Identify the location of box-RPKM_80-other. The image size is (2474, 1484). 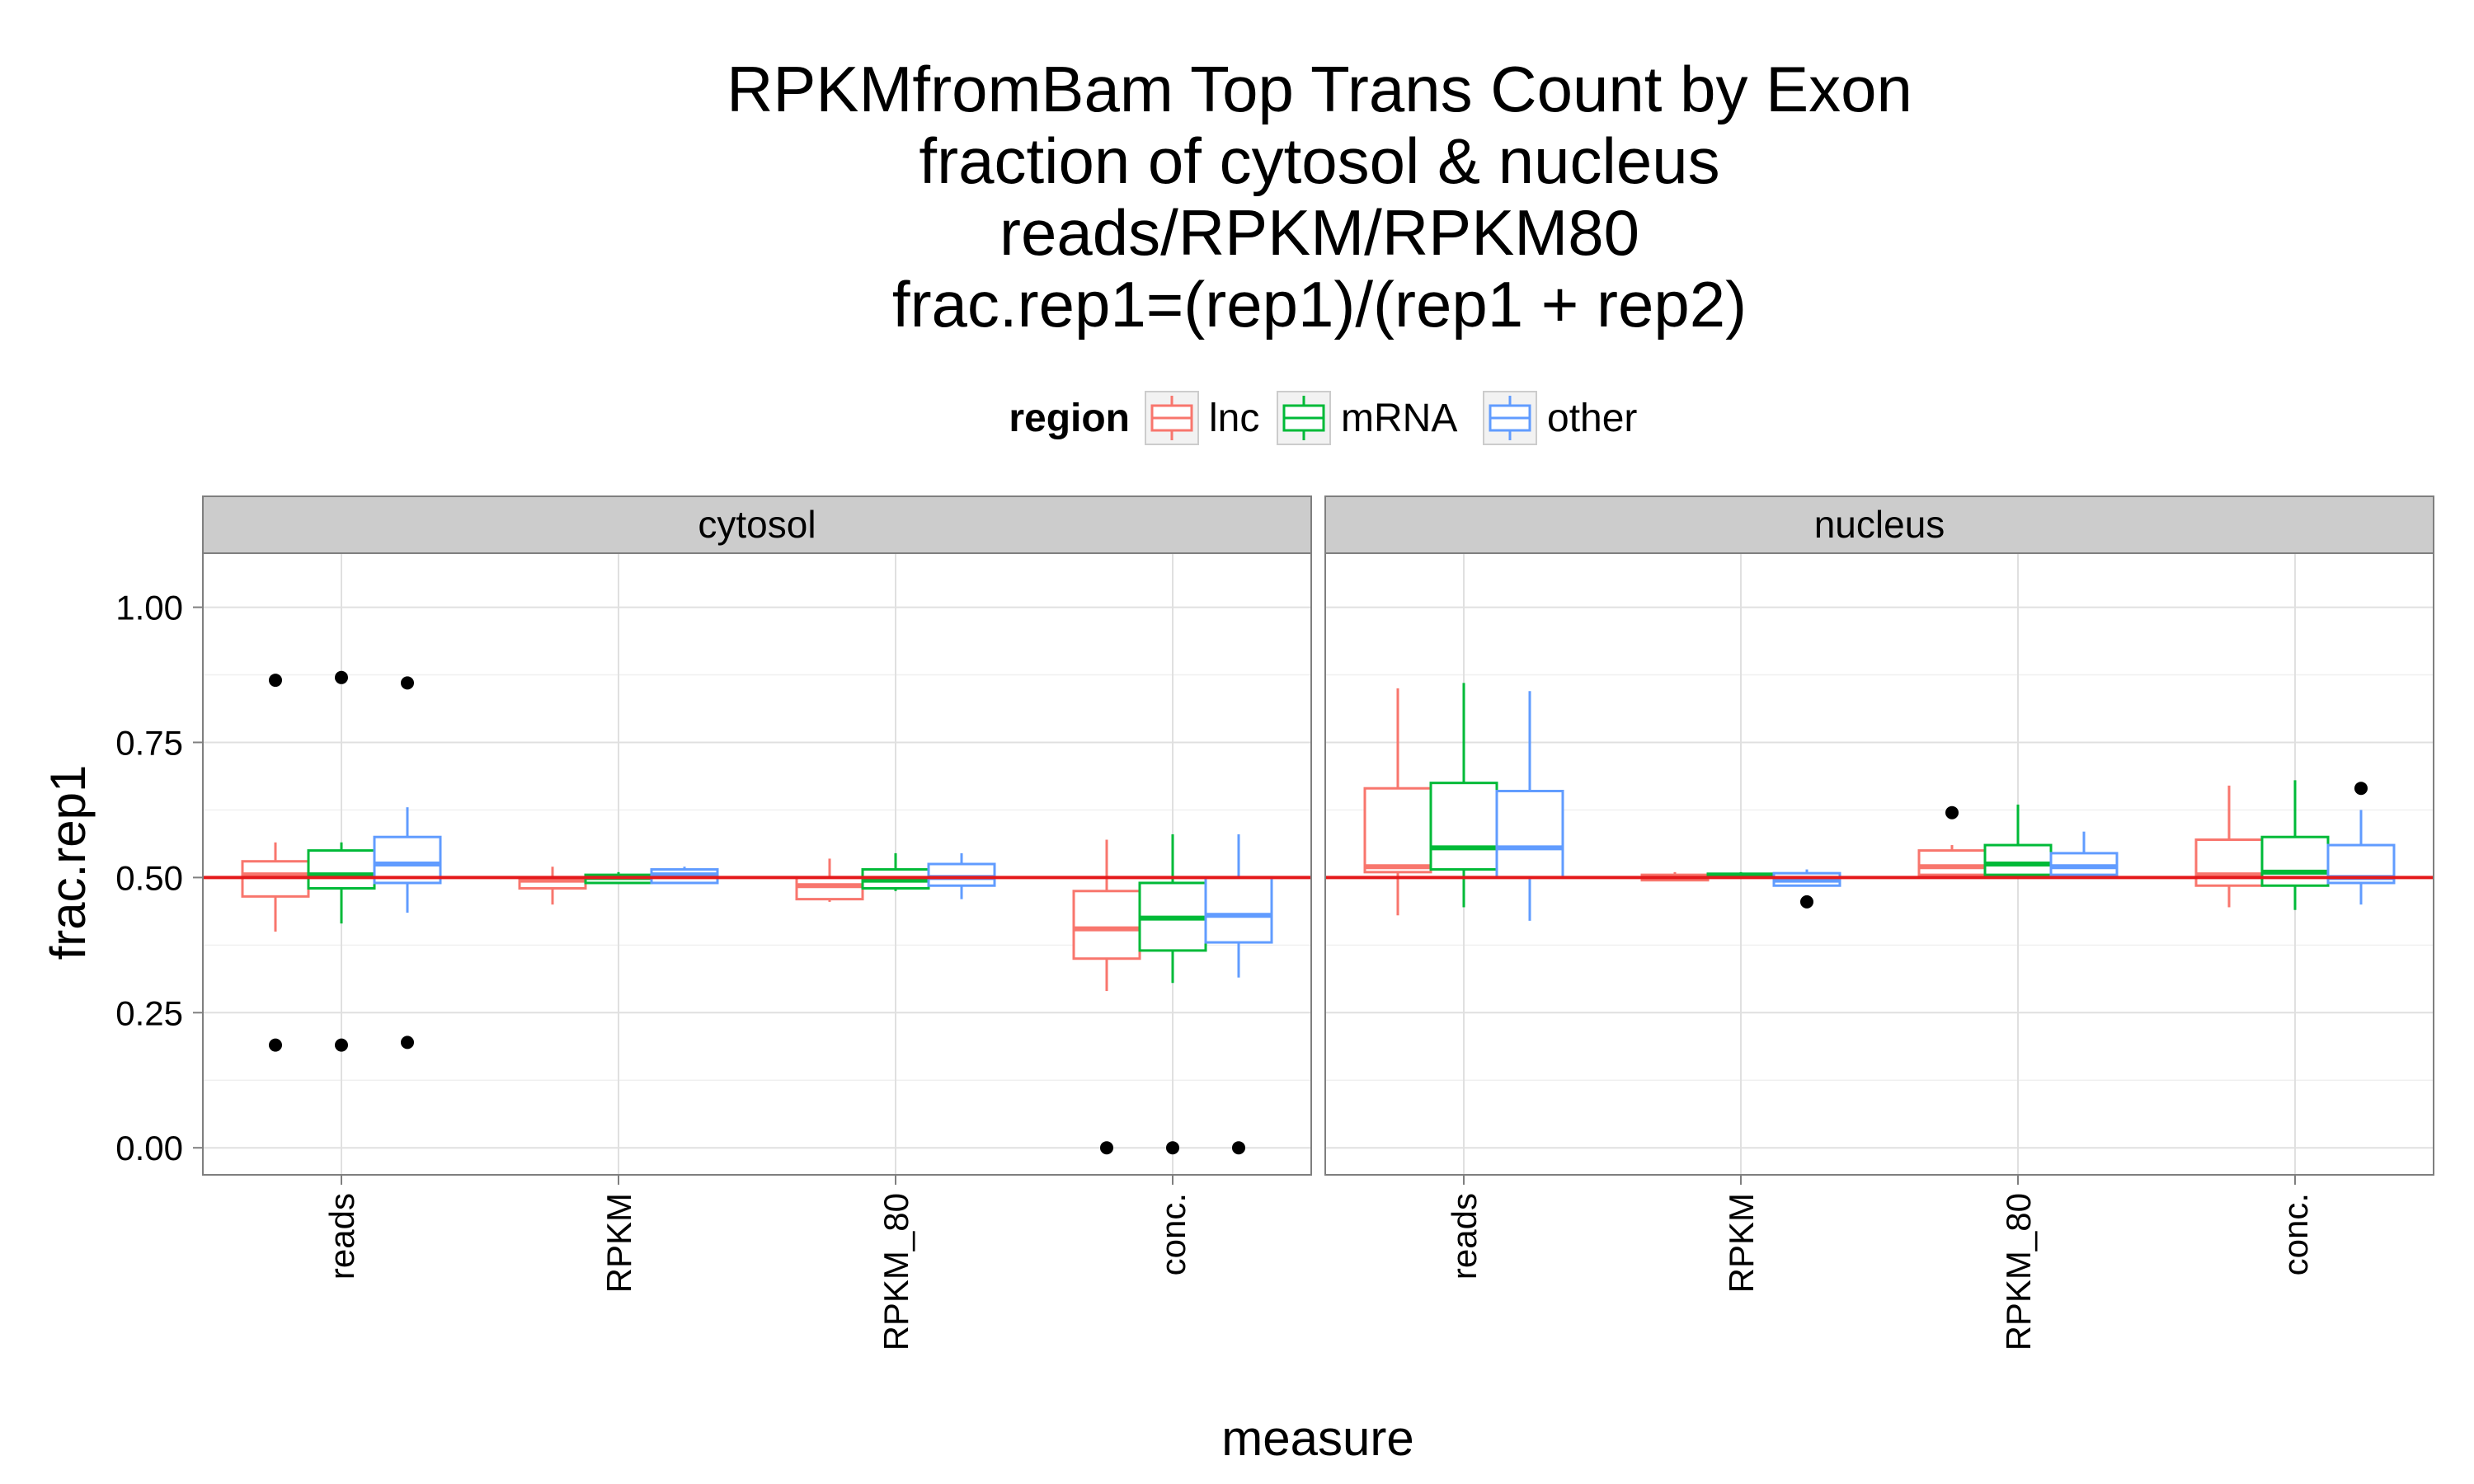
(2084, 855).